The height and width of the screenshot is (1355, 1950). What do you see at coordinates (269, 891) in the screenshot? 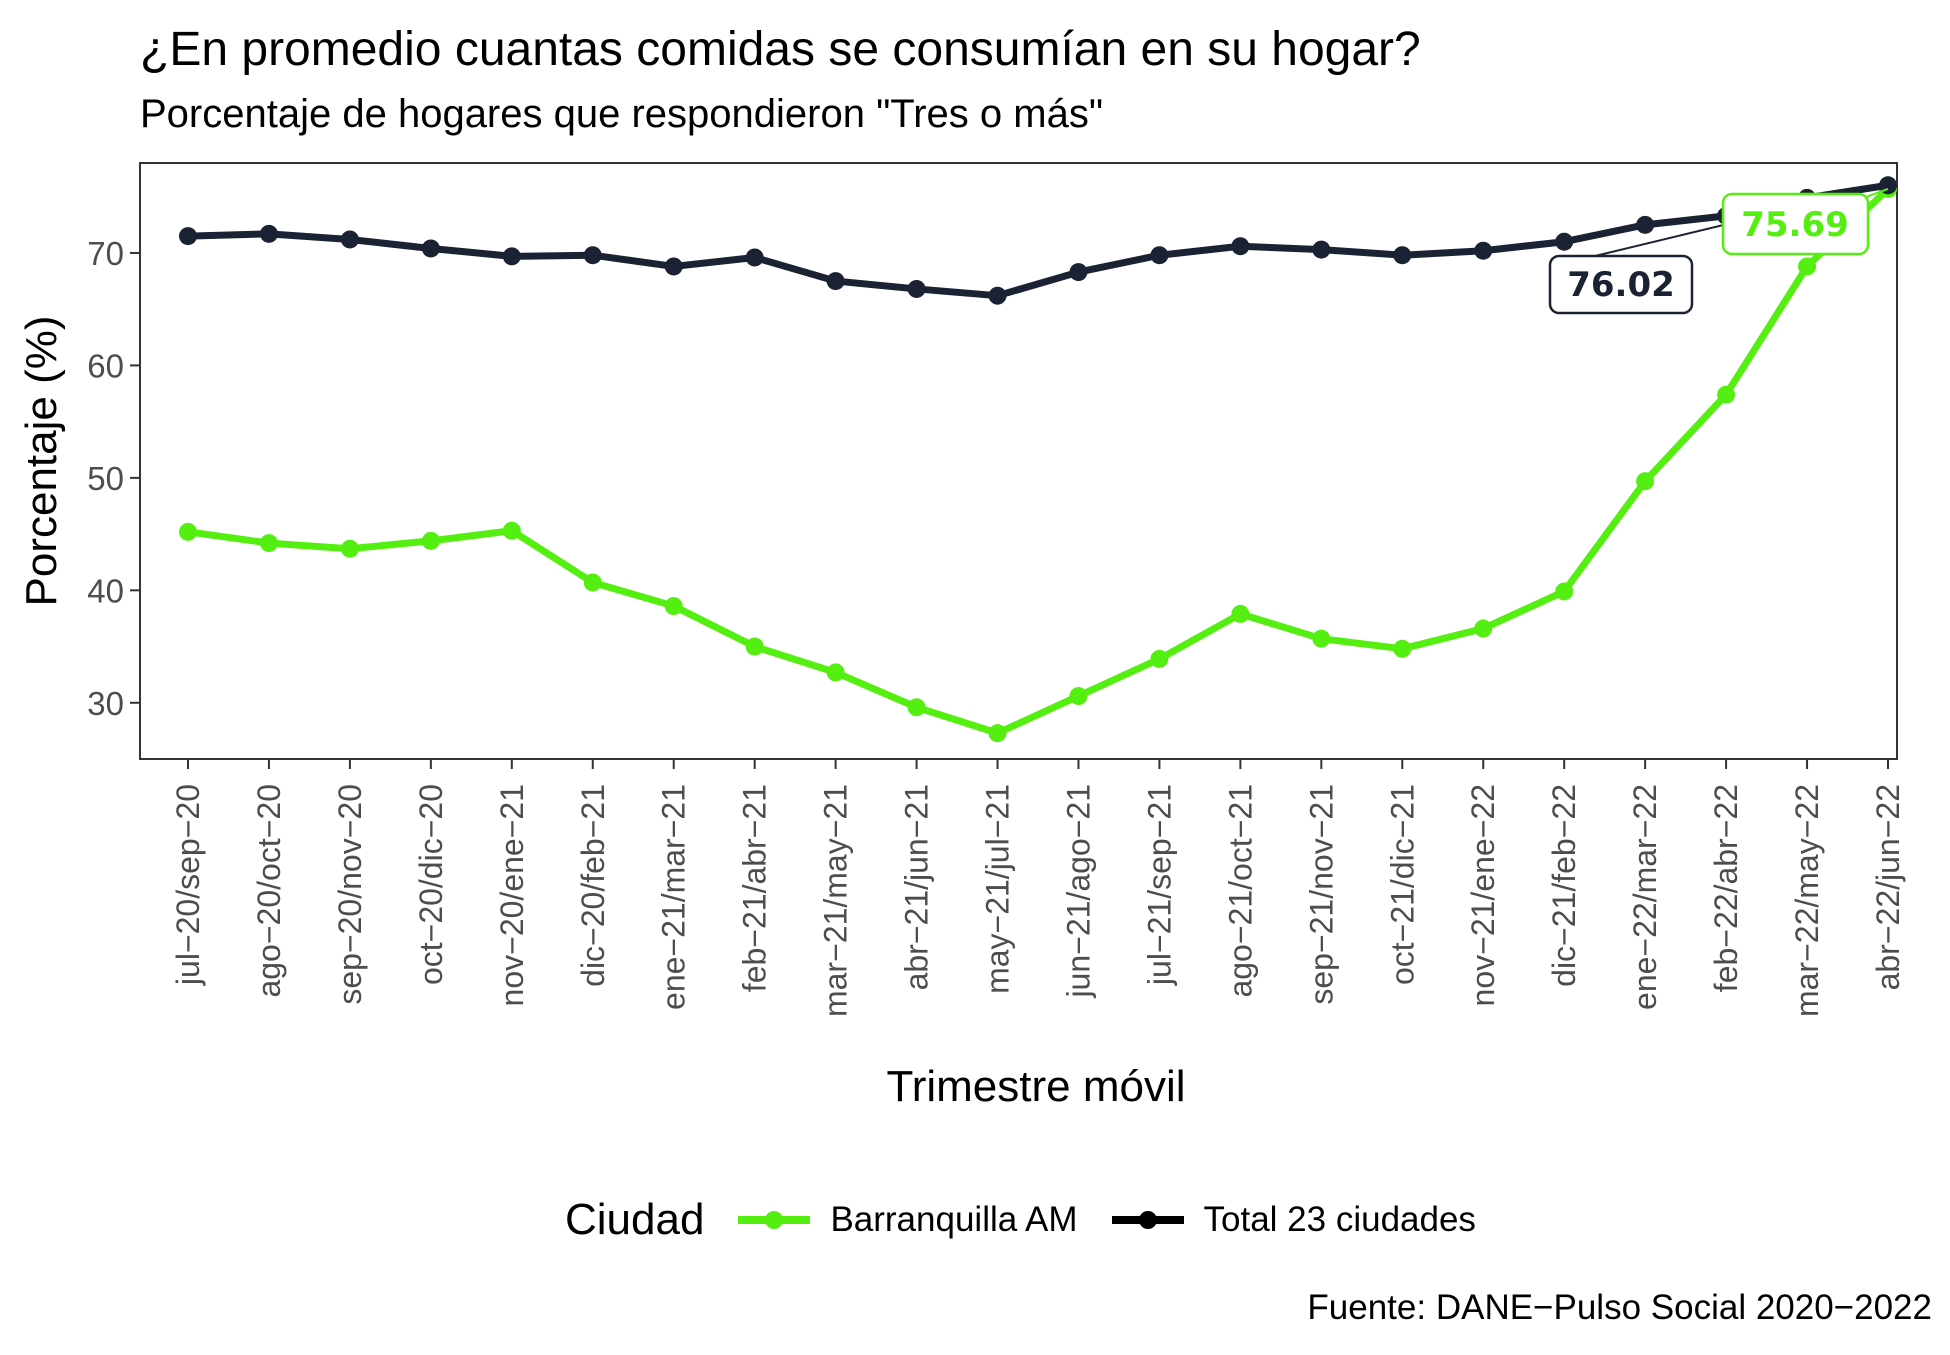
I see `x-tick-label: ago−20/oct−20` at bounding box center [269, 891].